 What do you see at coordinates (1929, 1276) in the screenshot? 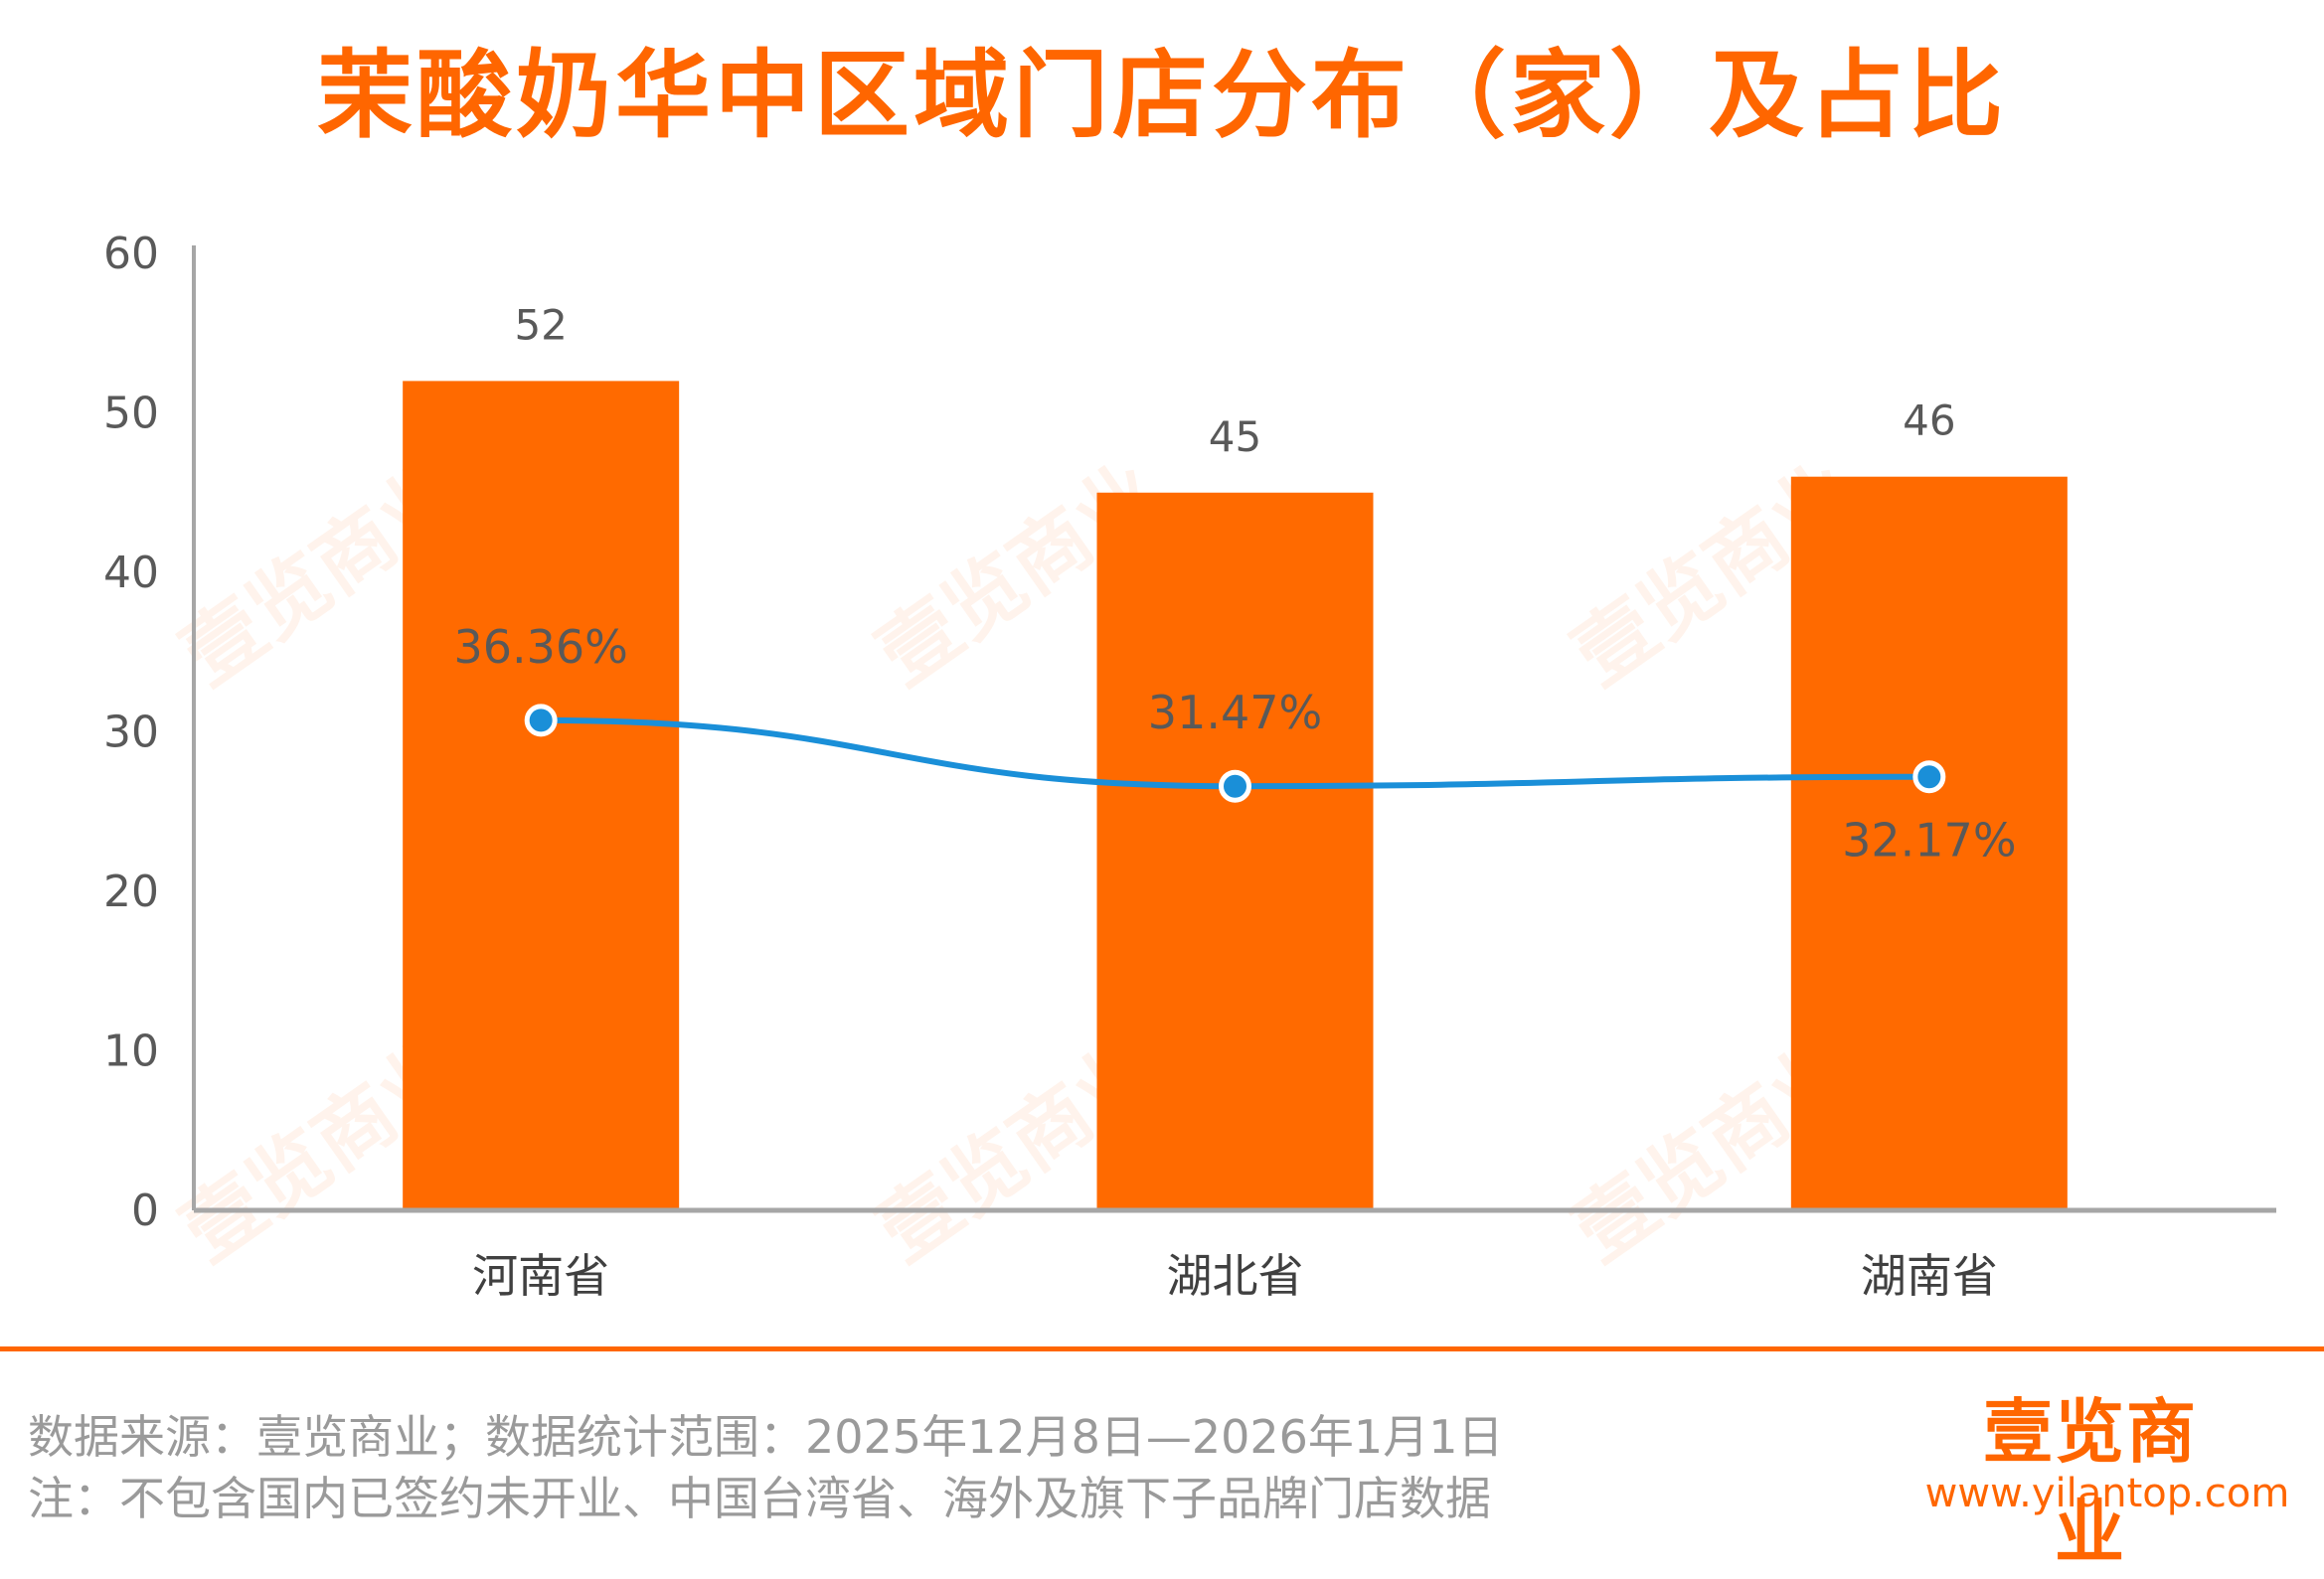
I see `x-category-label: 湖南省` at bounding box center [1929, 1276].